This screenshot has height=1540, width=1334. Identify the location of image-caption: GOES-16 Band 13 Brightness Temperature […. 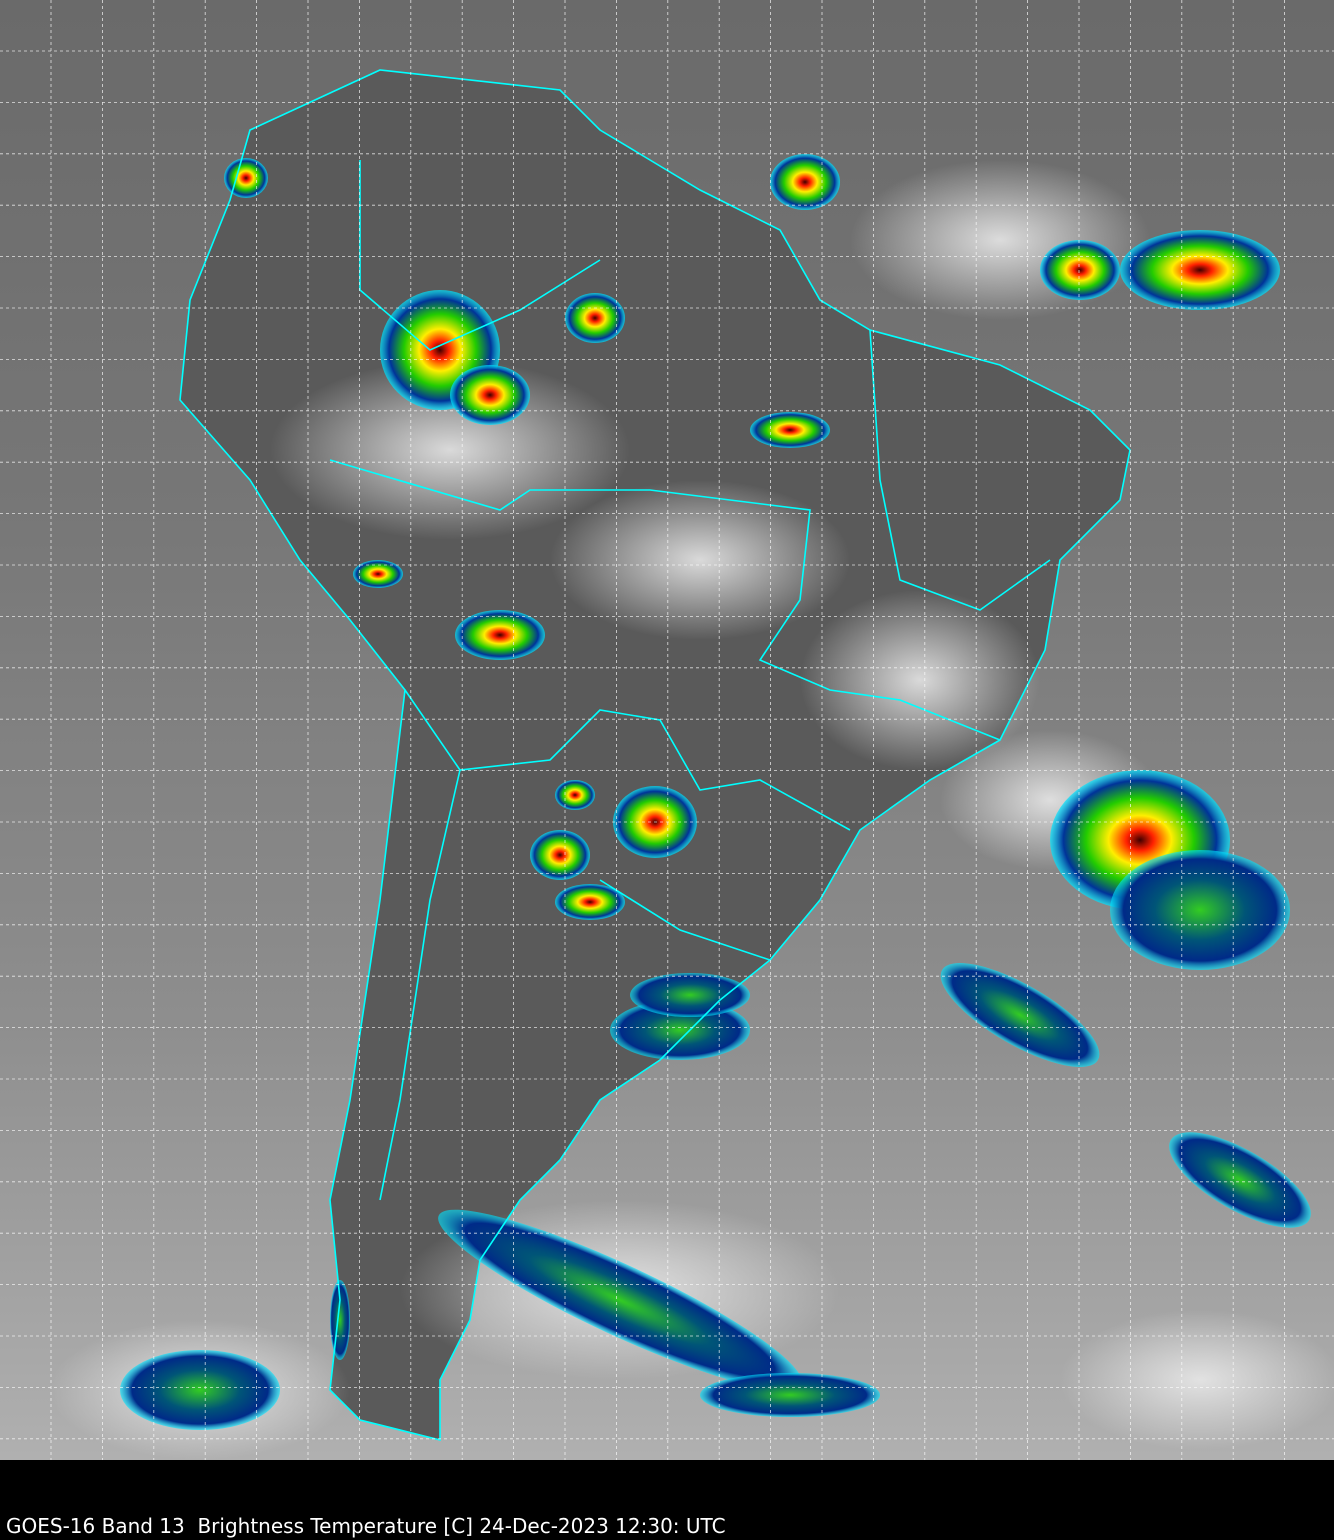
(366, 1526).